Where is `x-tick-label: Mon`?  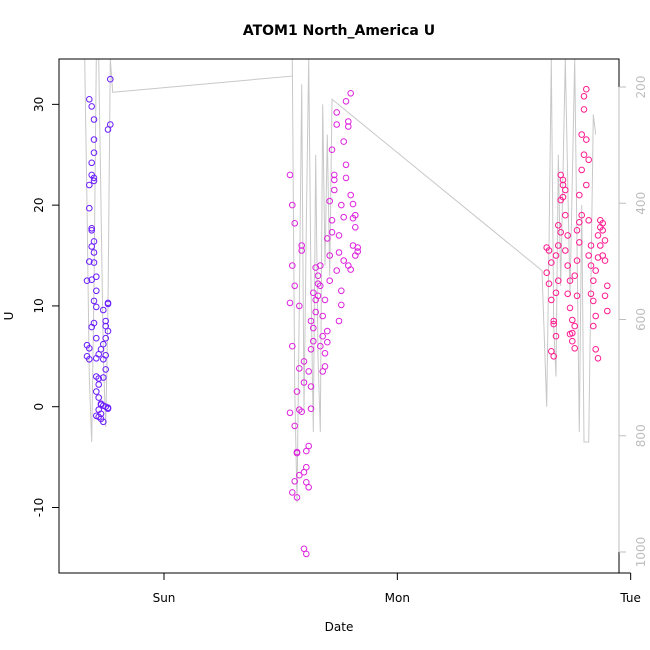
x-tick-label: Mon is located at coordinates (397, 598).